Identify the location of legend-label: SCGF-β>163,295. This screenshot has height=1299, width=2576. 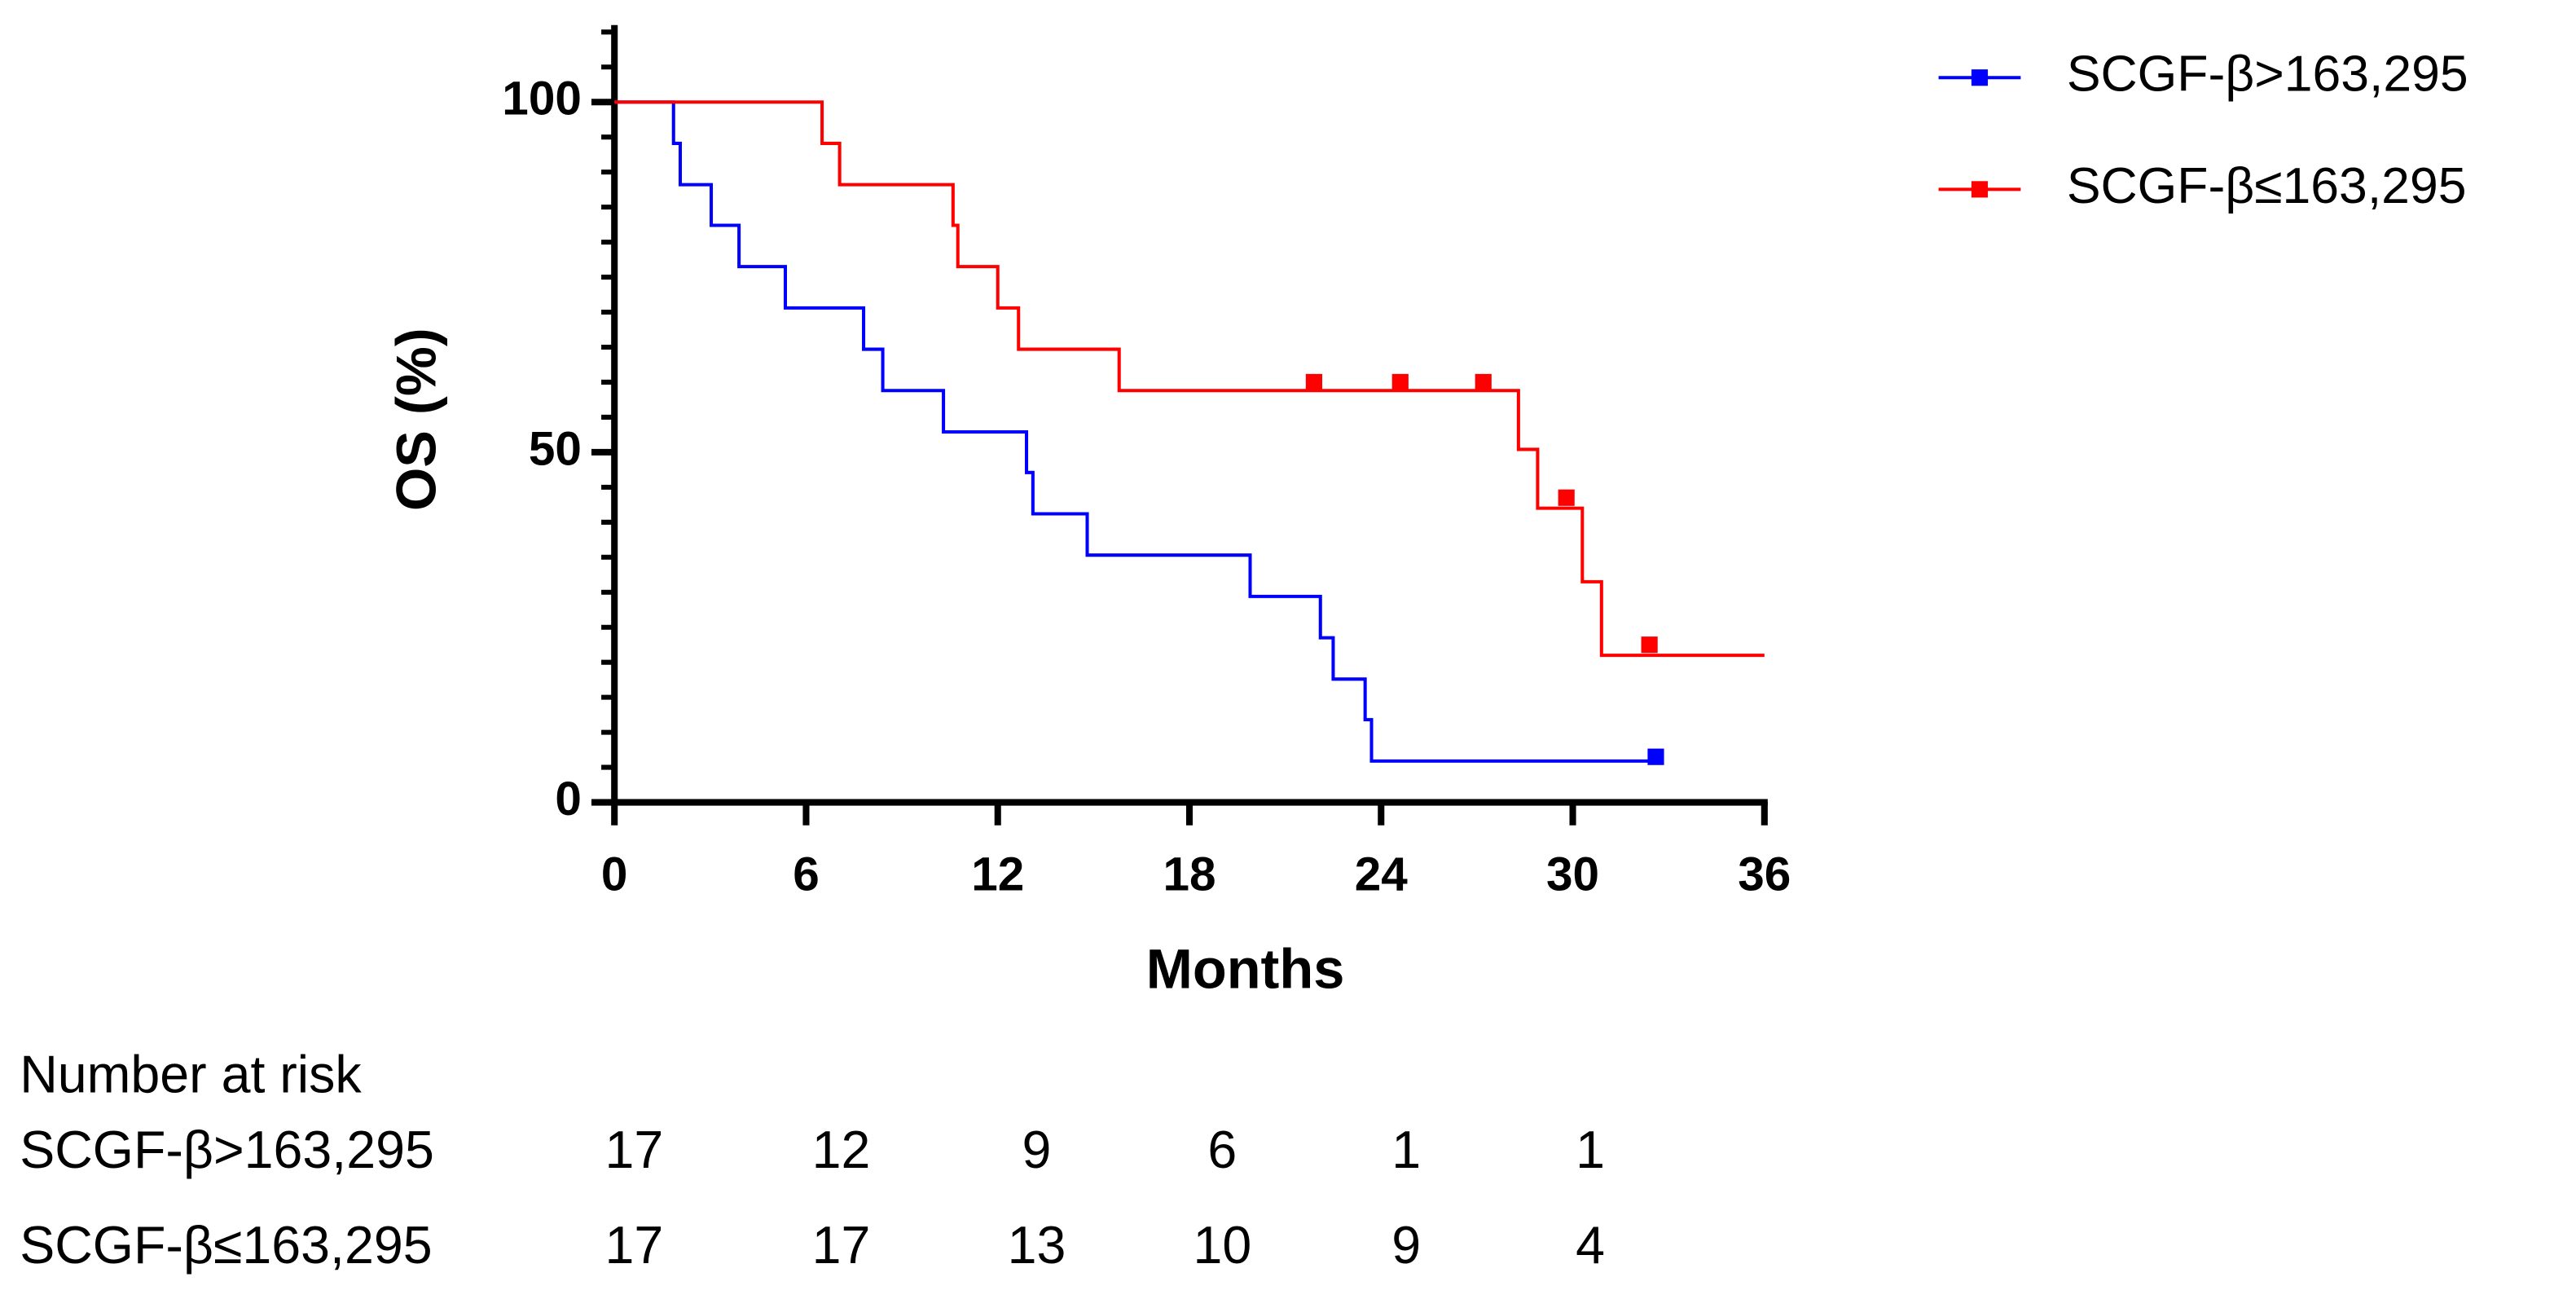
(2267, 74).